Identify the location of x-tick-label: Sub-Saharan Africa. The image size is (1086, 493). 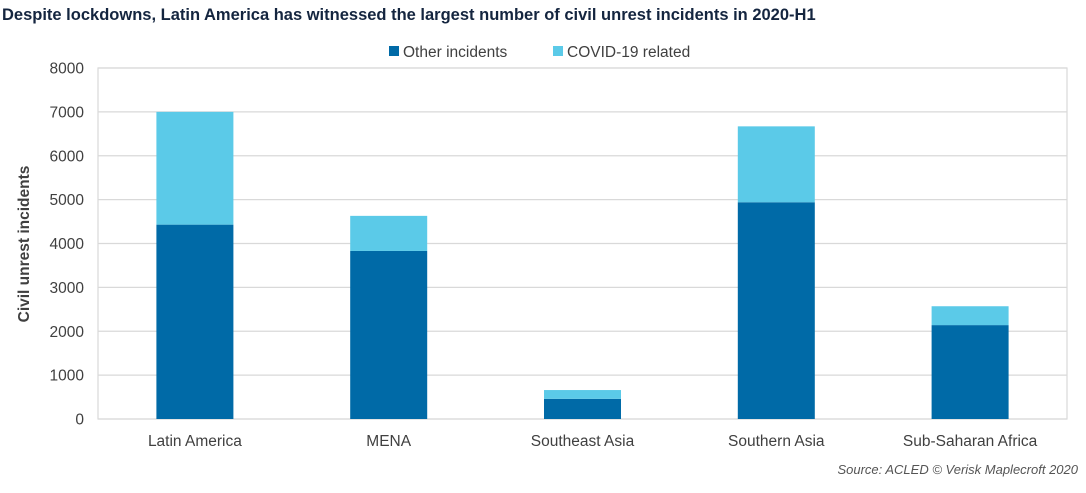
(970, 441).